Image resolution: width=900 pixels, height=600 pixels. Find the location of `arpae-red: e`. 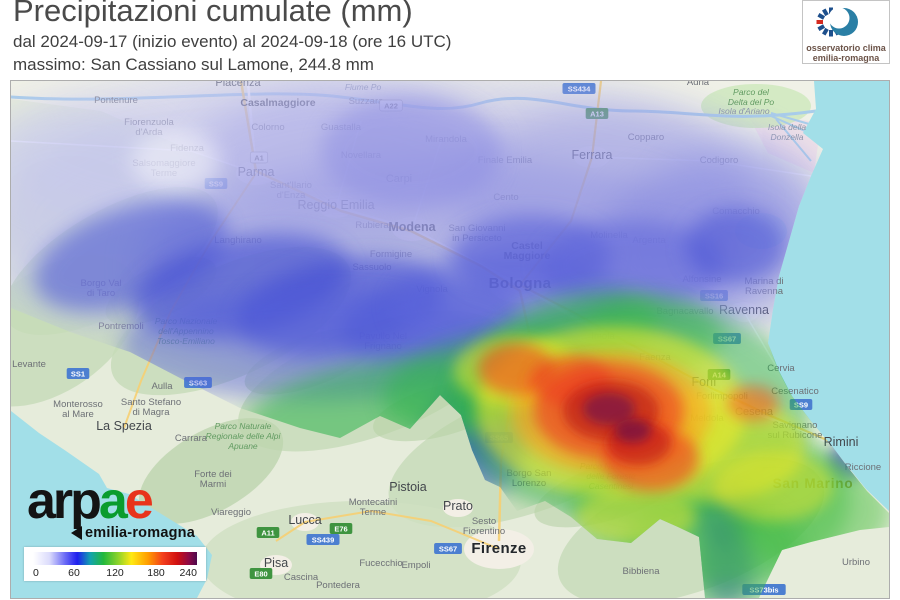

arpae-red: e is located at coordinates (139, 501).